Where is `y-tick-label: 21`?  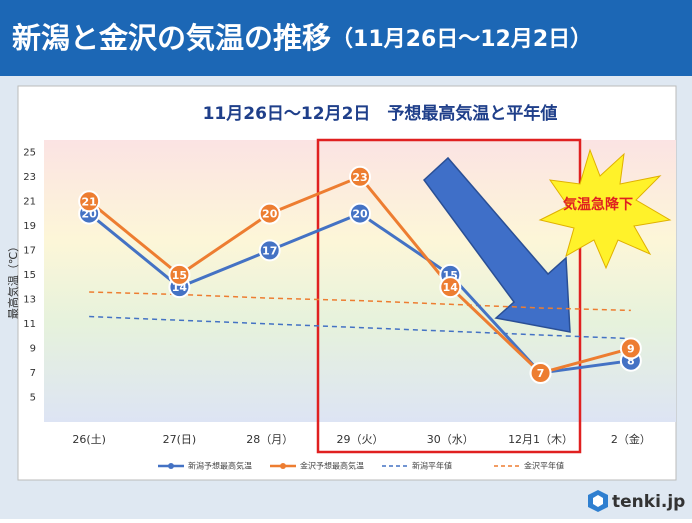
y-tick-label: 21 is located at coordinates (29, 201).